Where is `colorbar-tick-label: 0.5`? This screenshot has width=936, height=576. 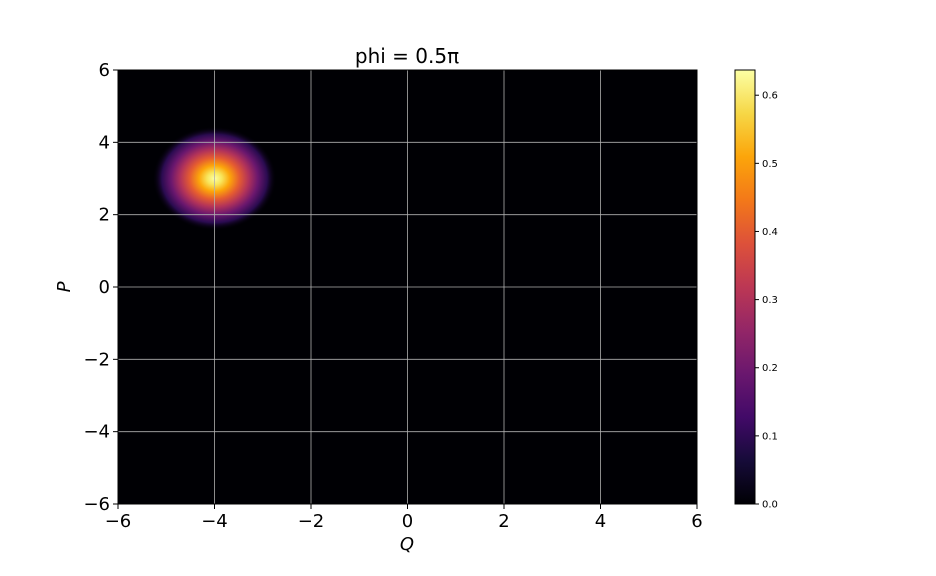
colorbar-tick-label: 0.5 is located at coordinates (770, 164).